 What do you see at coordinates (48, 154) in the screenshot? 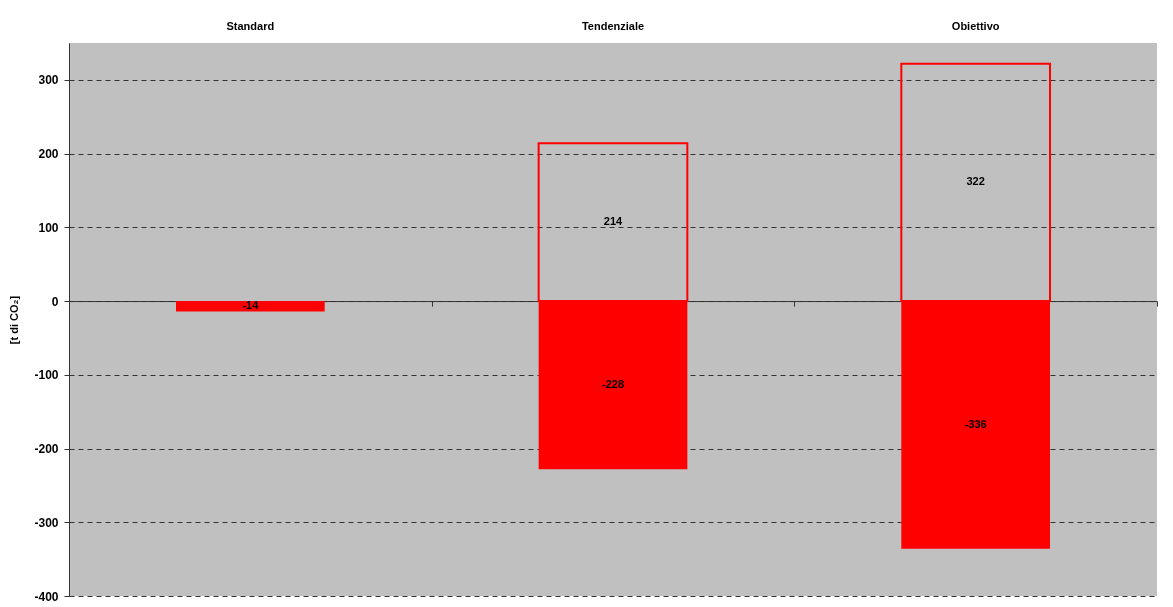
I see `y-tick-label: 200` at bounding box center [48, 154].